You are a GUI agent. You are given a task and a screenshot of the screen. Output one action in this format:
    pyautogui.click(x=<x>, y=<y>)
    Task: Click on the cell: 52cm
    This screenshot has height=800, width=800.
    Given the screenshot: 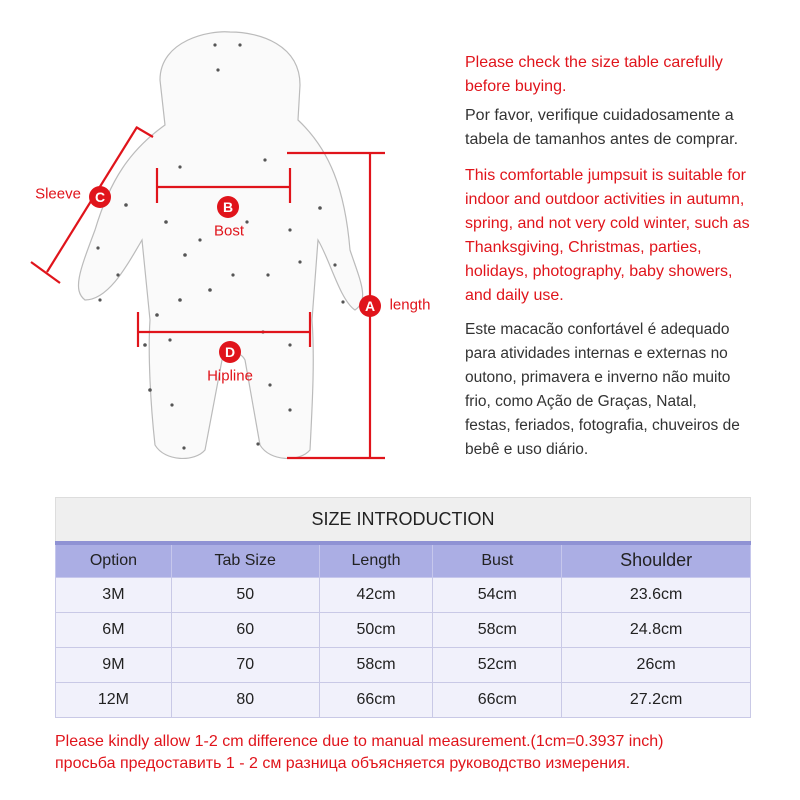 What is the action you would take?
    pyautogui.click(x=497, y=665)
    